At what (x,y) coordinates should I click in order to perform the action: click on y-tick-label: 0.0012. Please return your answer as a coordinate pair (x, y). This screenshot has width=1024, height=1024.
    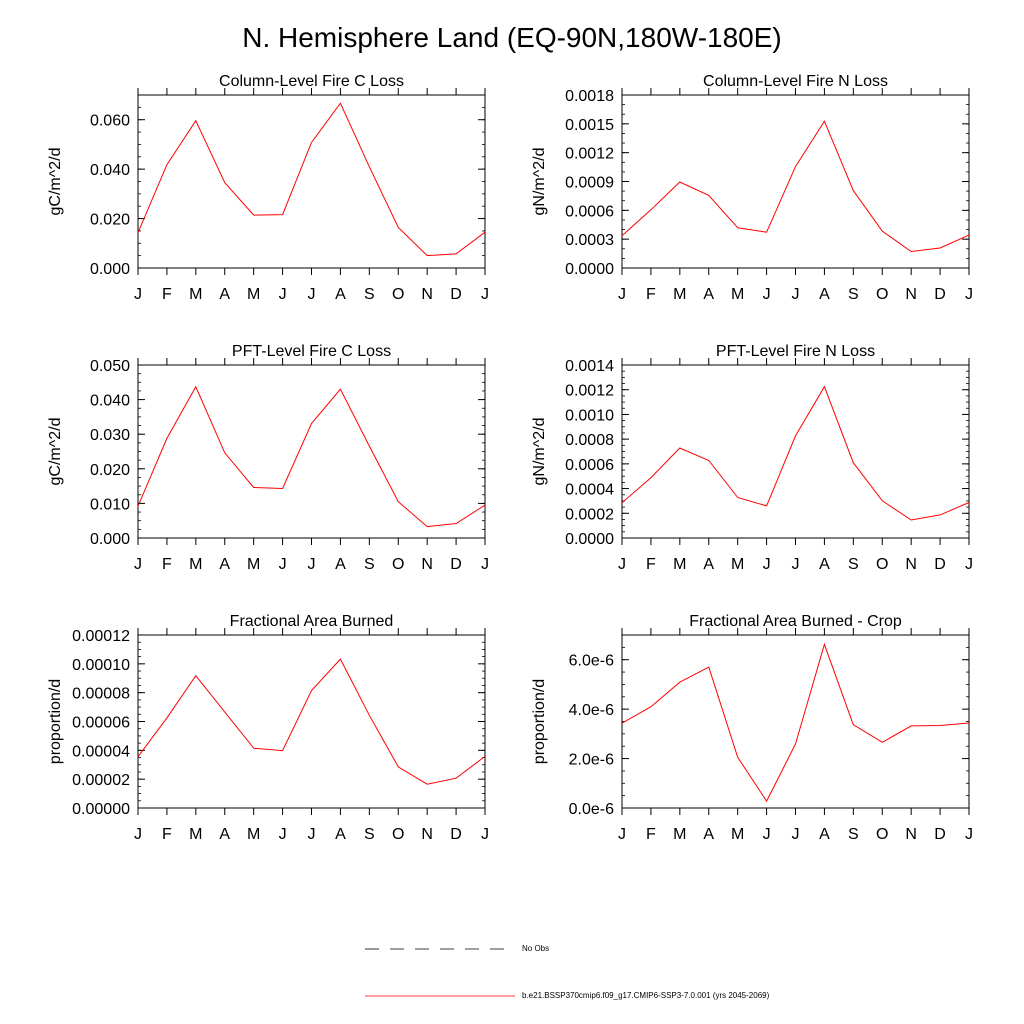
    Looking at the image, I should click on (589, 154).